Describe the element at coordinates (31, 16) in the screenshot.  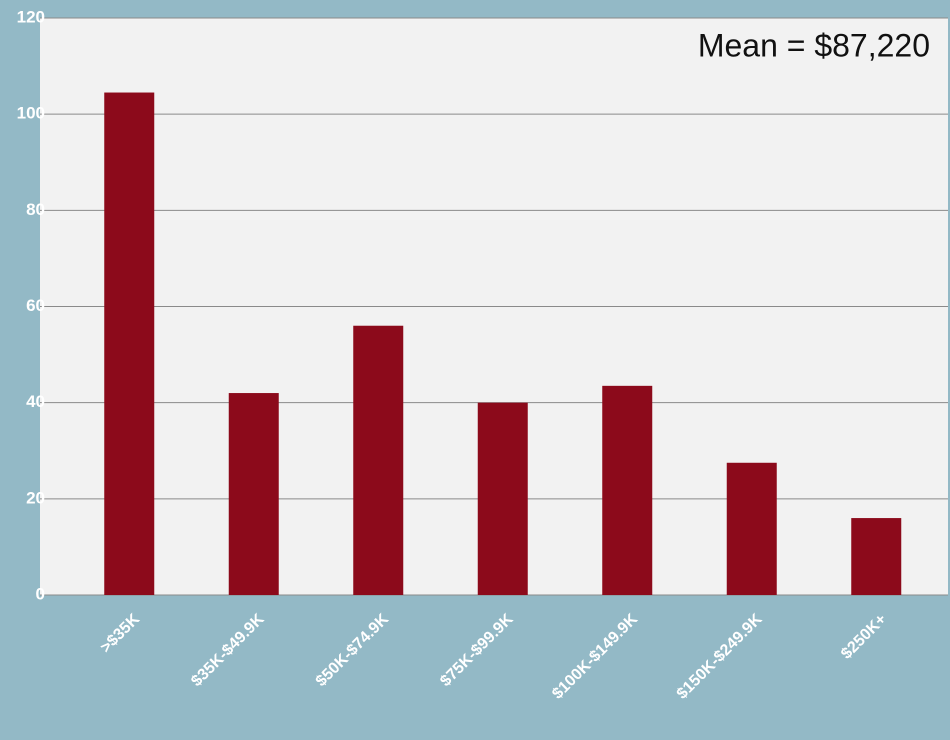
I see `y-tick-label: 120` at that location.